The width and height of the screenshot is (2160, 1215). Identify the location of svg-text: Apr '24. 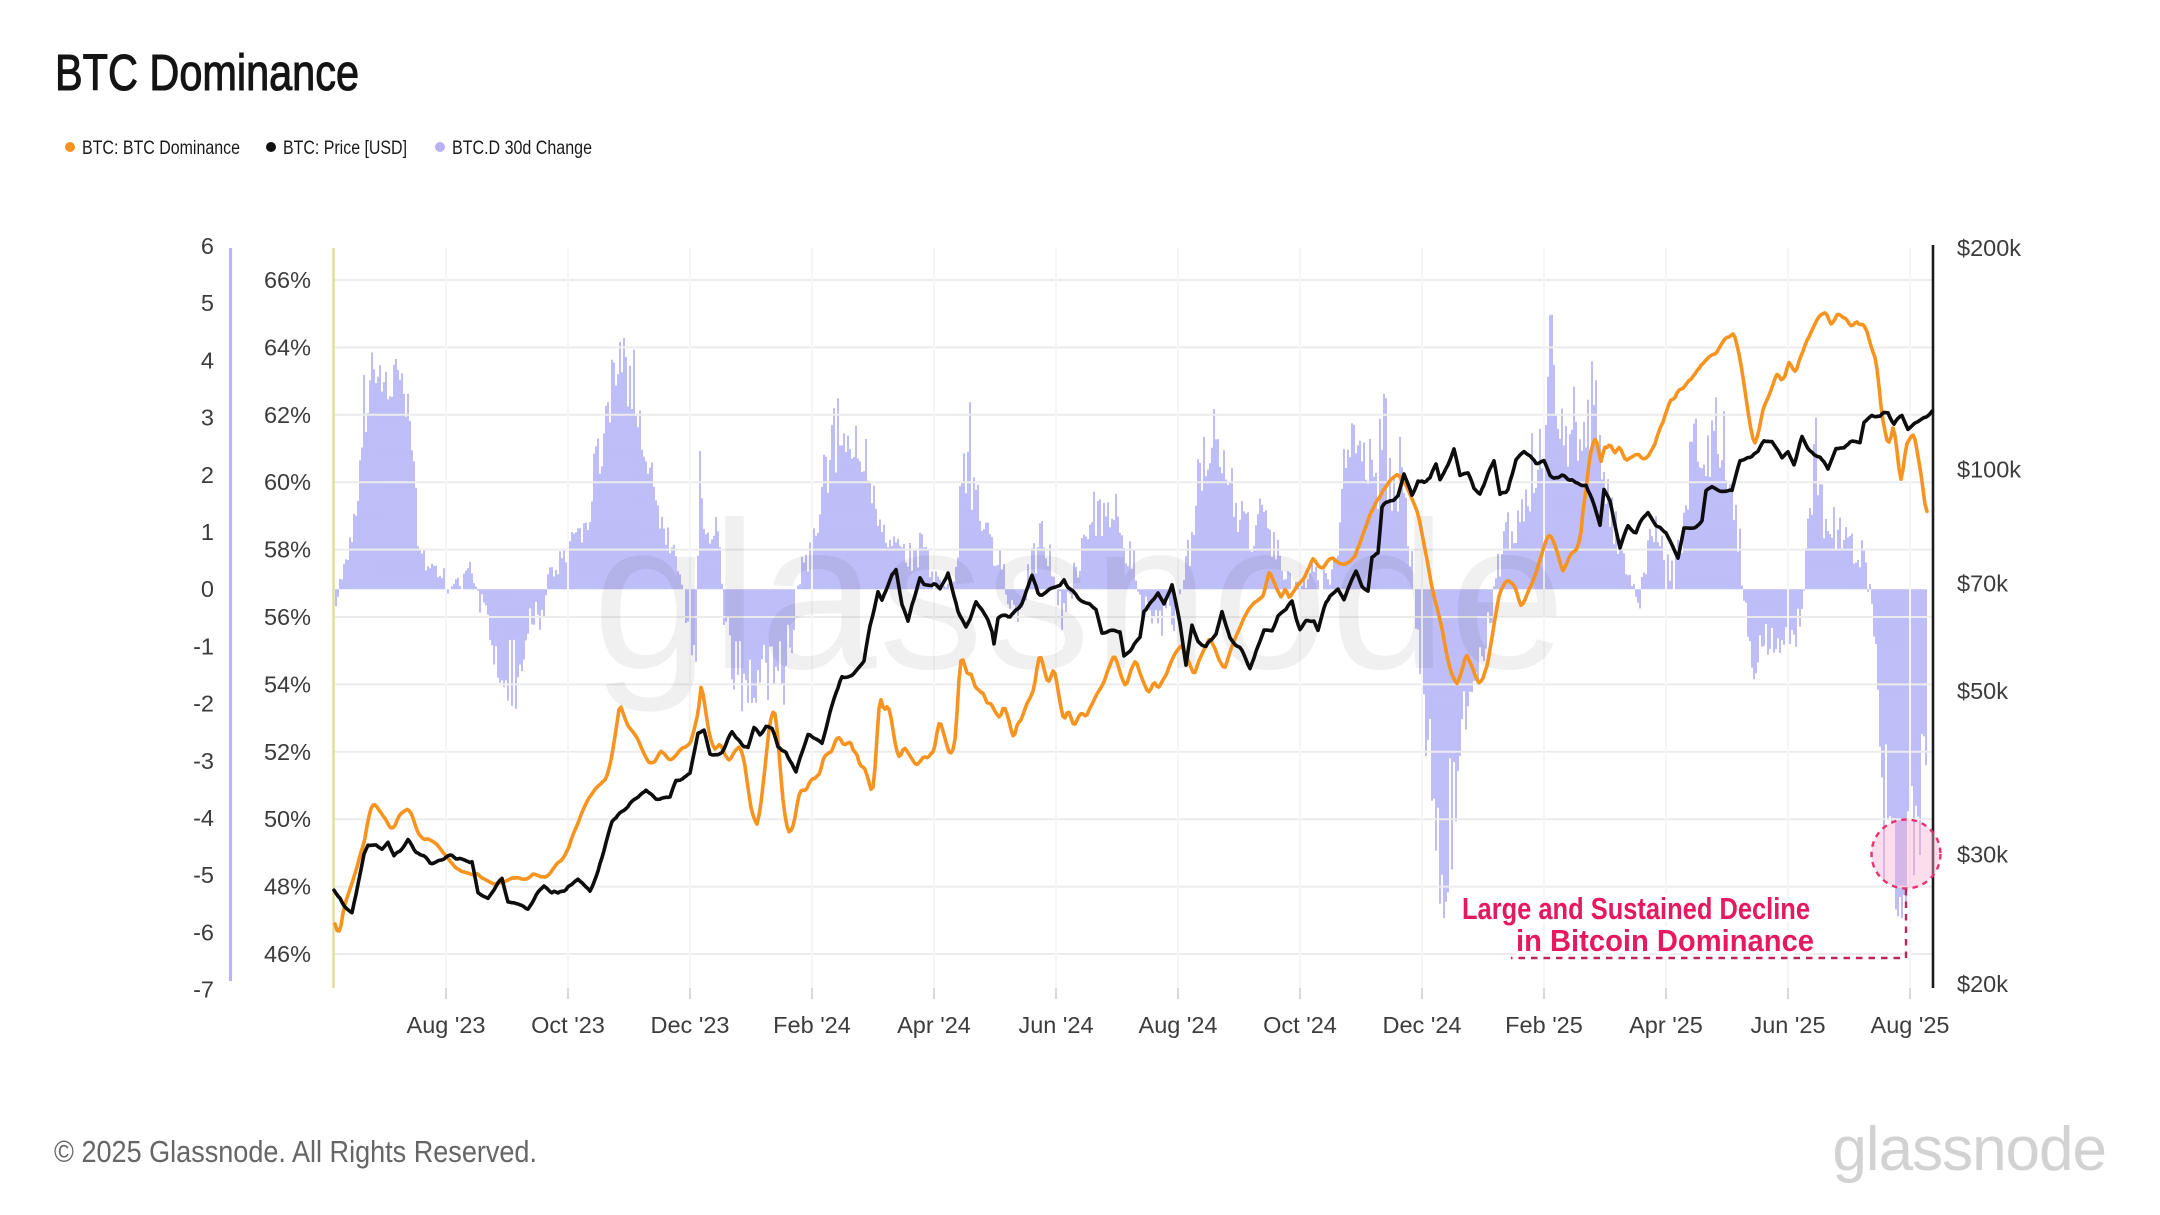
(934, 1025).